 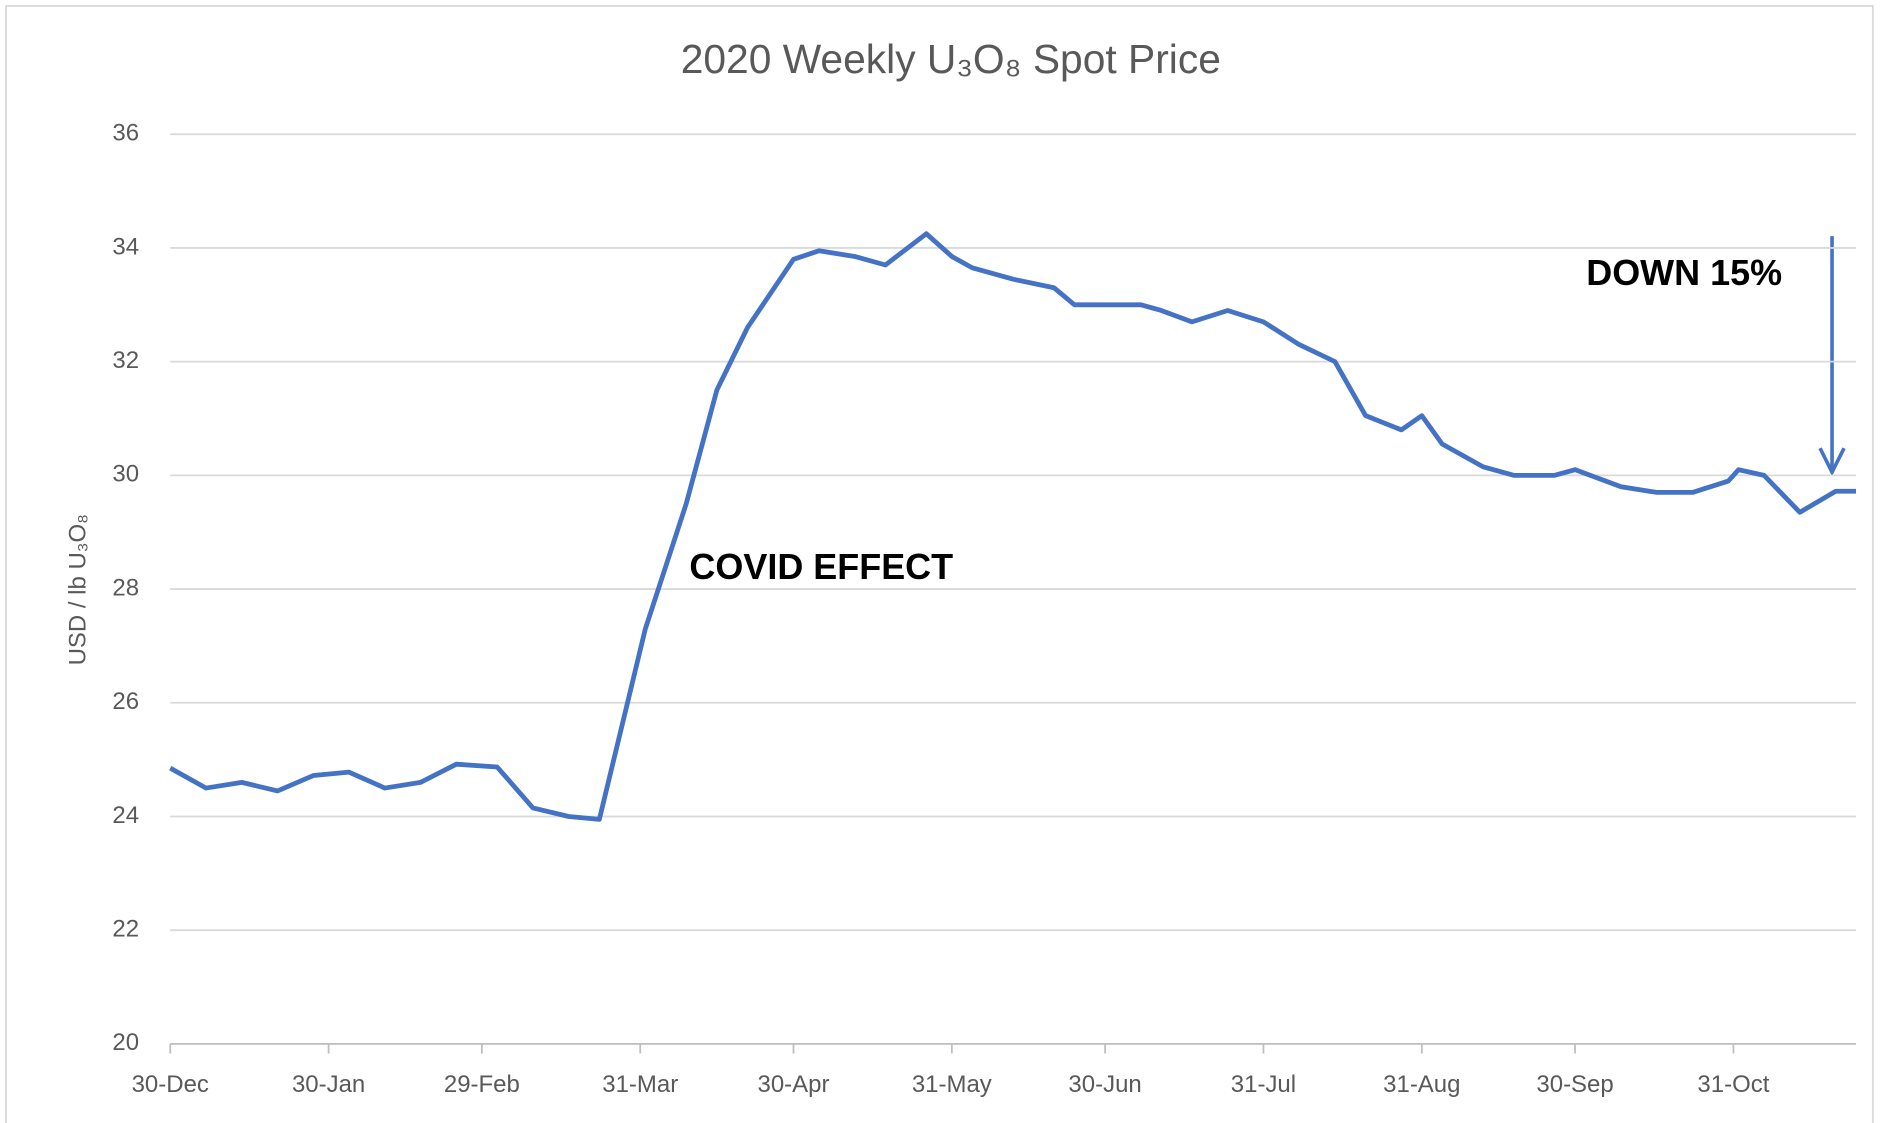 I want to click on y-tick-label: 24, so click(x=125, y=815).